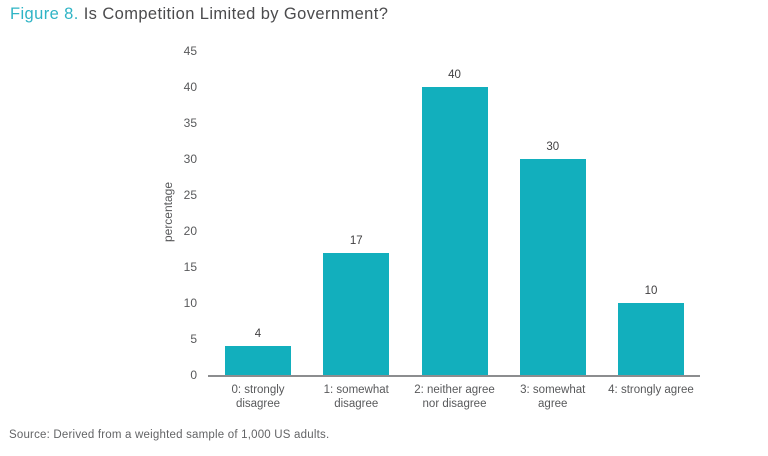 This screenshot has width=768, height=456. Describe the element at coordinates (193, 375) in the screenshot. I see `y-tick-label: 0` at that location.